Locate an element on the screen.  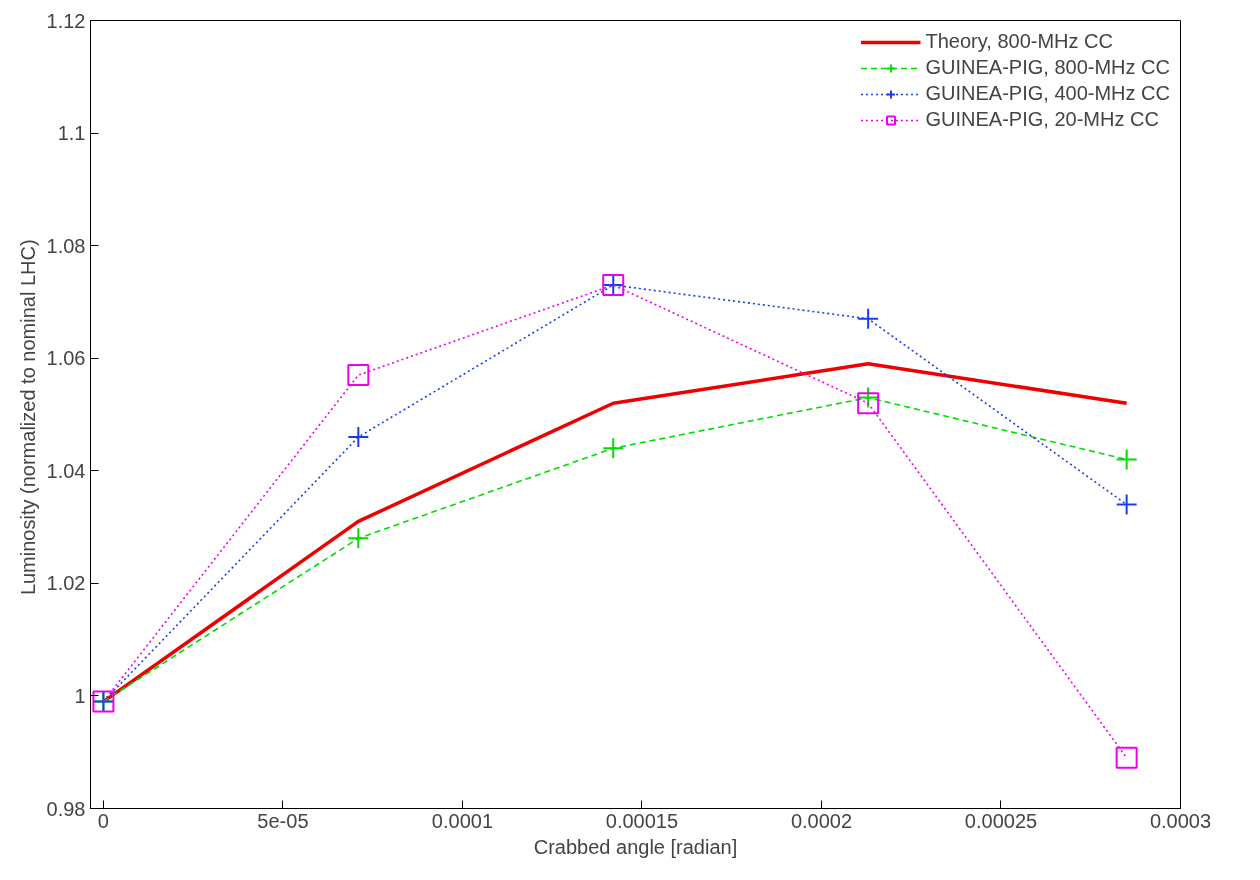
x-tick-label: 0.0003 is located at coordinates (1180, 820).